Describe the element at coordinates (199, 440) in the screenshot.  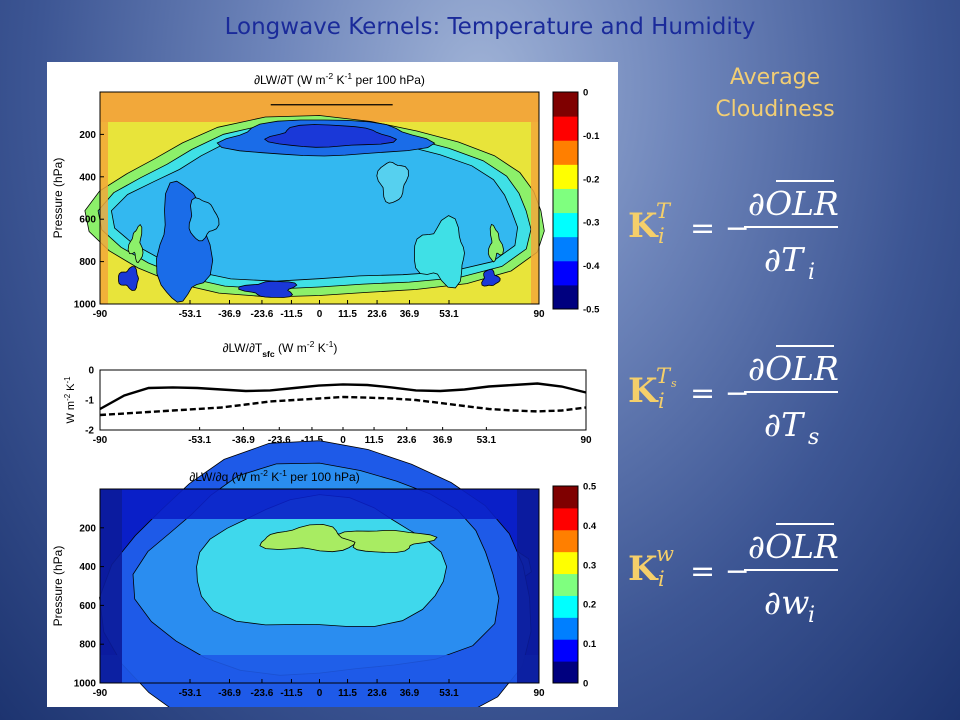
I see `x-tick-label-surface: -53.1` at that location.